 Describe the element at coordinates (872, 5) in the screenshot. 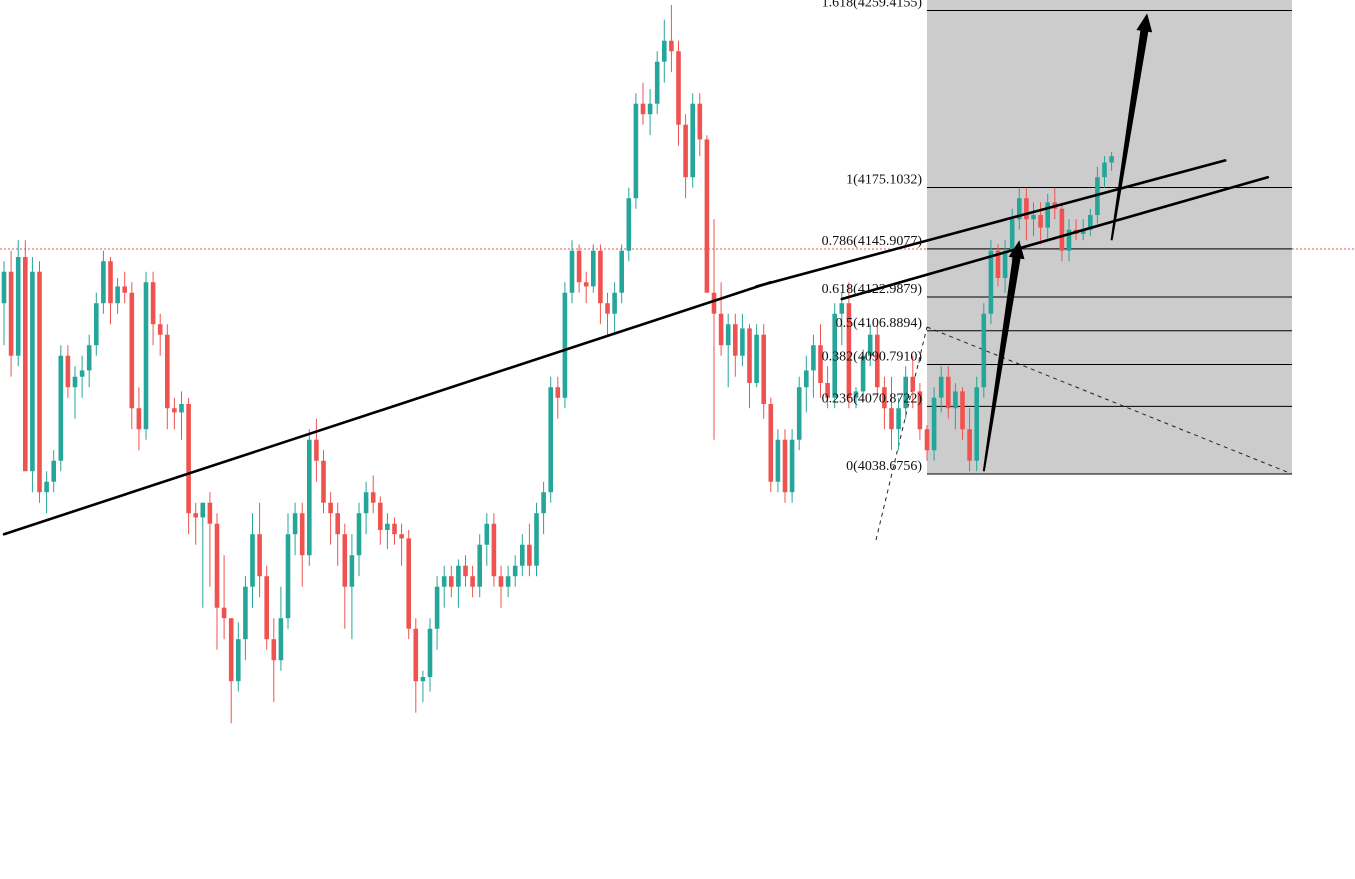

I see `fib-level-label: 1.618(4259.4155)` at that location.